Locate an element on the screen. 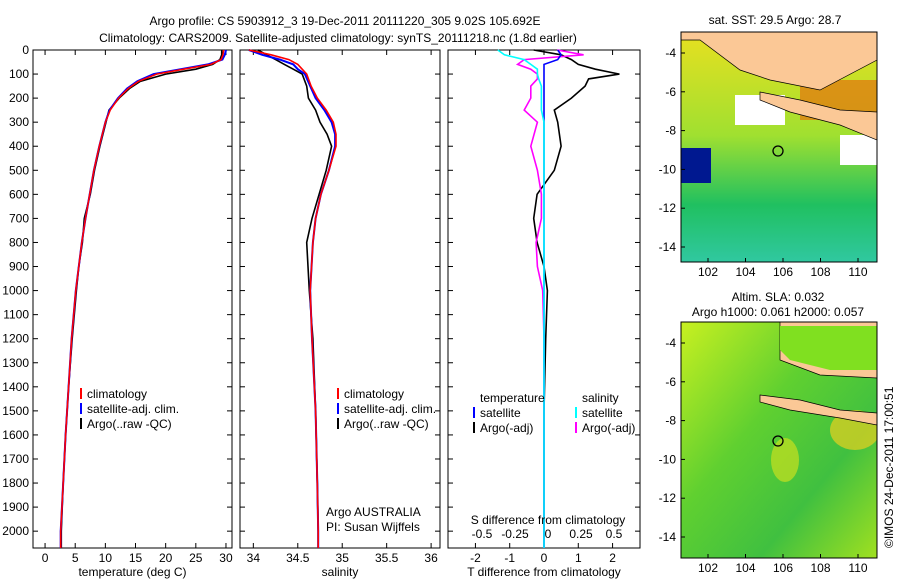  sla-map-frame is located at coordinates (779, 440).